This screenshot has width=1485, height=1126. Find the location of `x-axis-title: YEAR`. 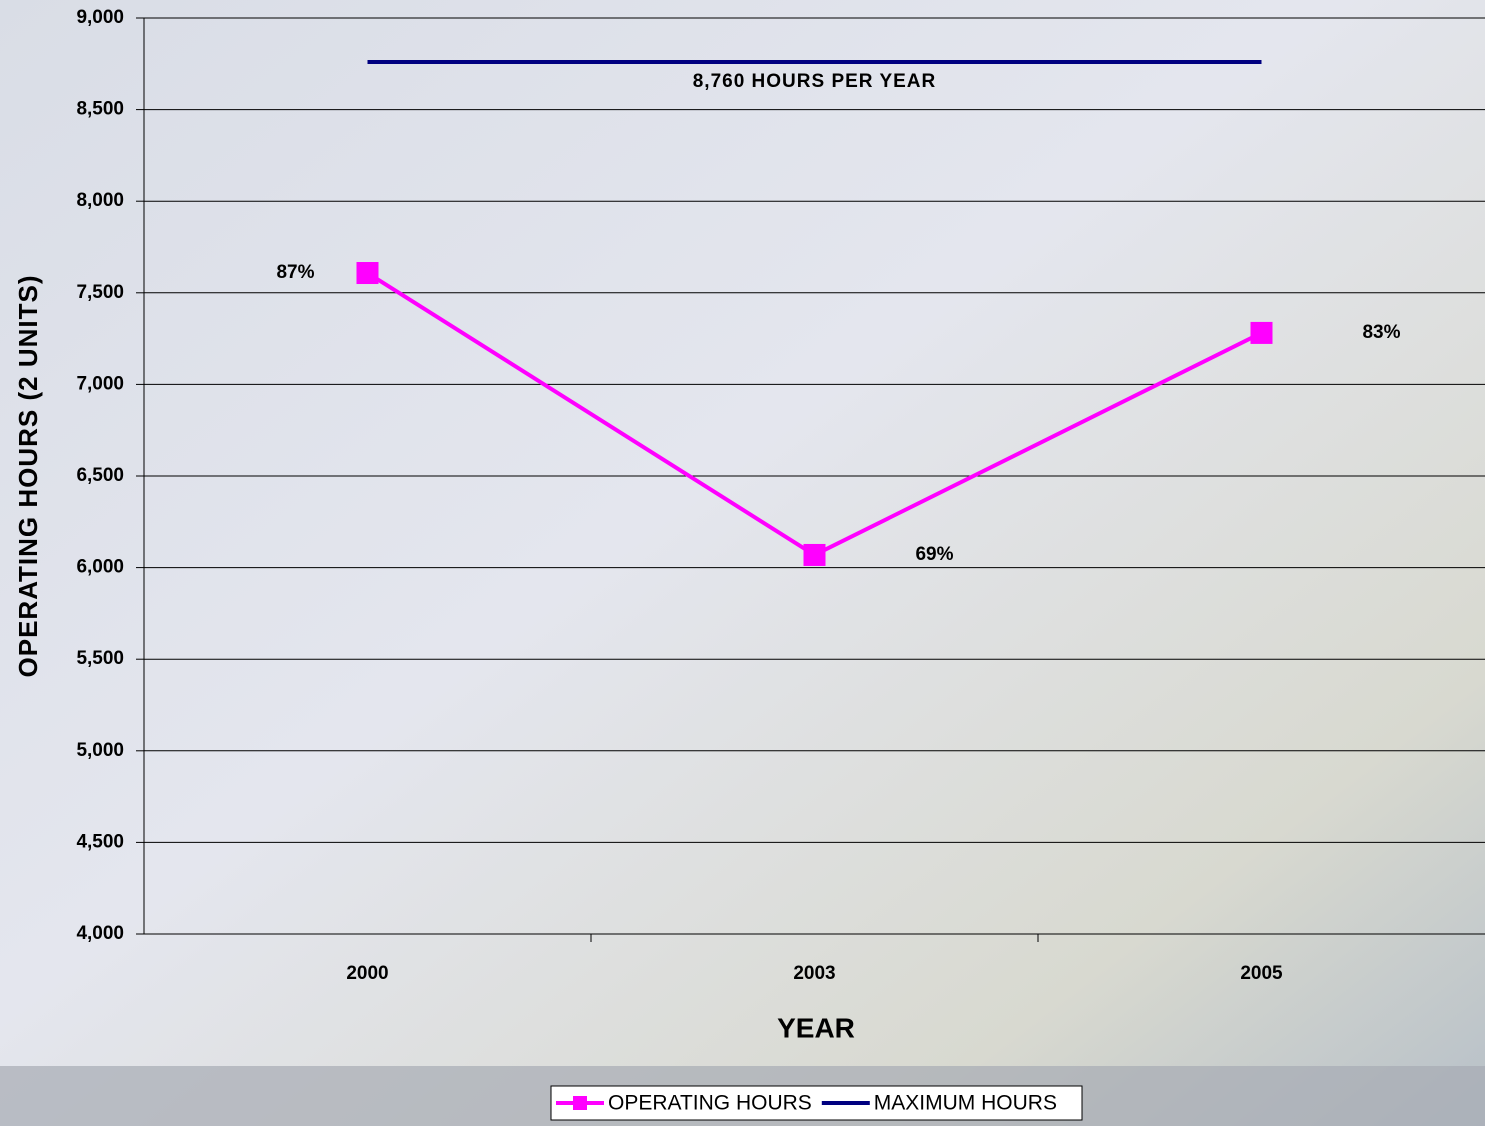

x-axis-title: YEAR is located at coordinates (816, 1027).